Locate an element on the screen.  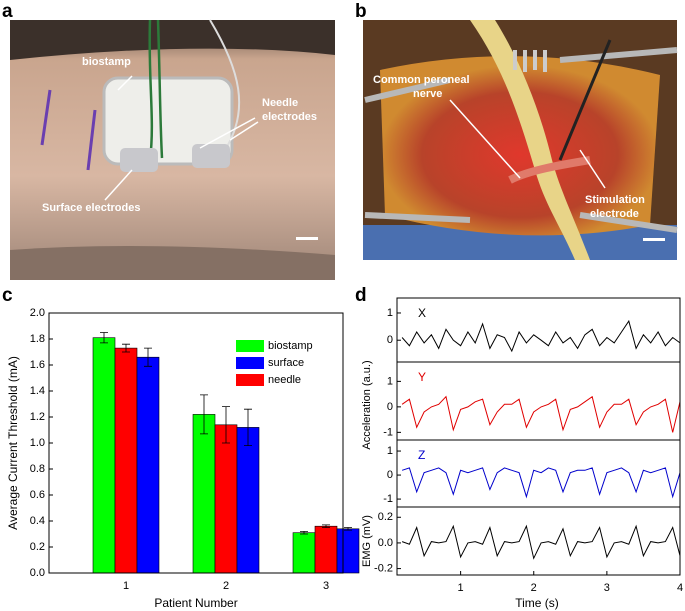
x-axis-label: Patient Number is located at coordinates (195, 603).